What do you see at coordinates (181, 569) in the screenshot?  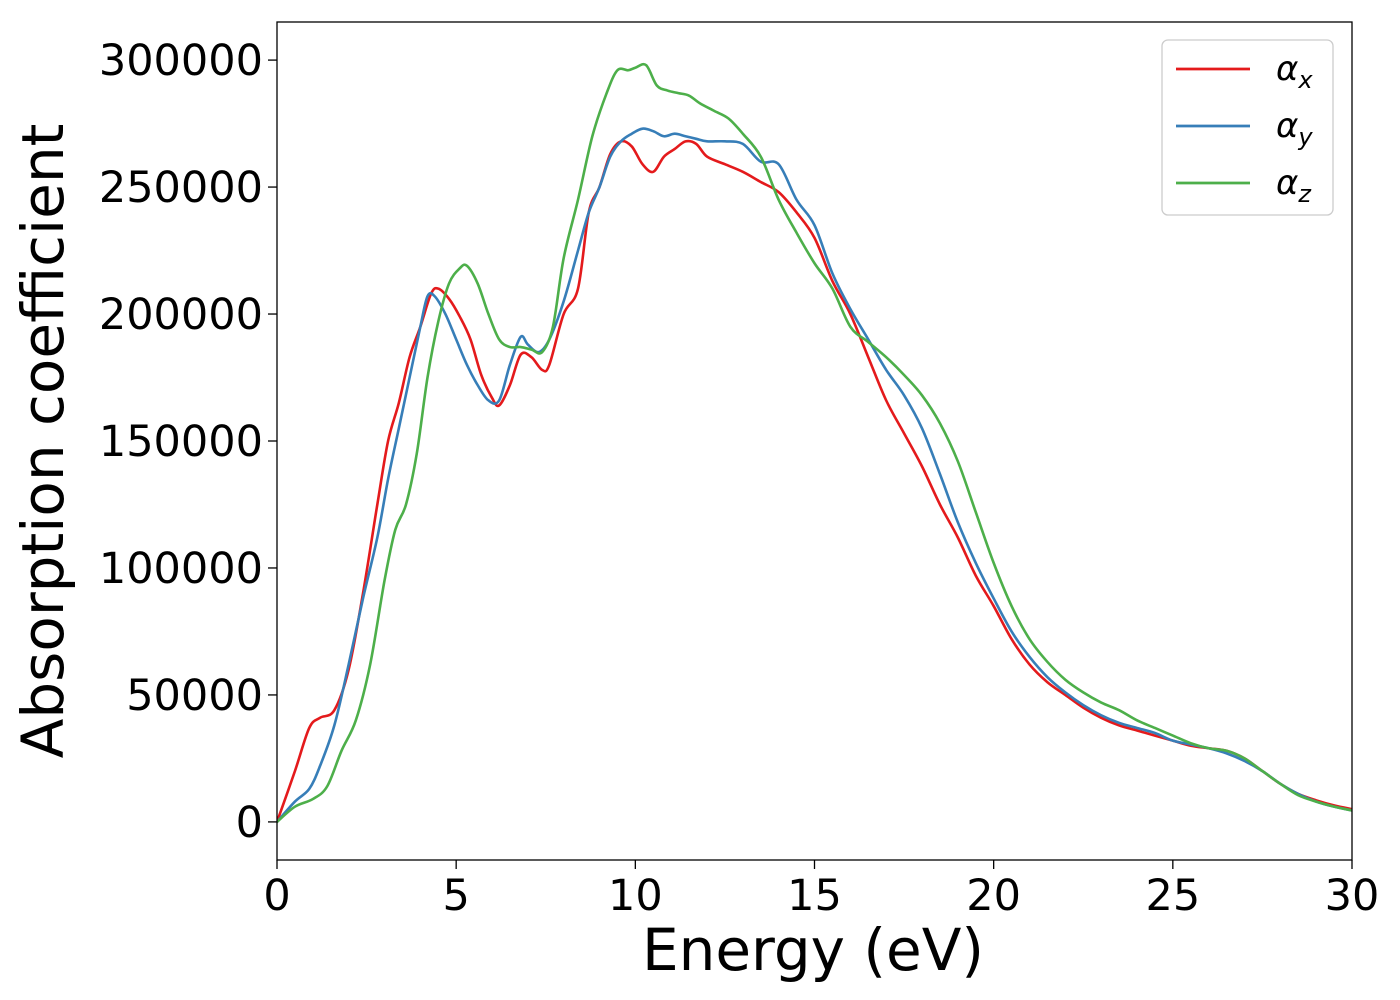 I see `y-tick-label: 100000` at bounding box center [181, 569].